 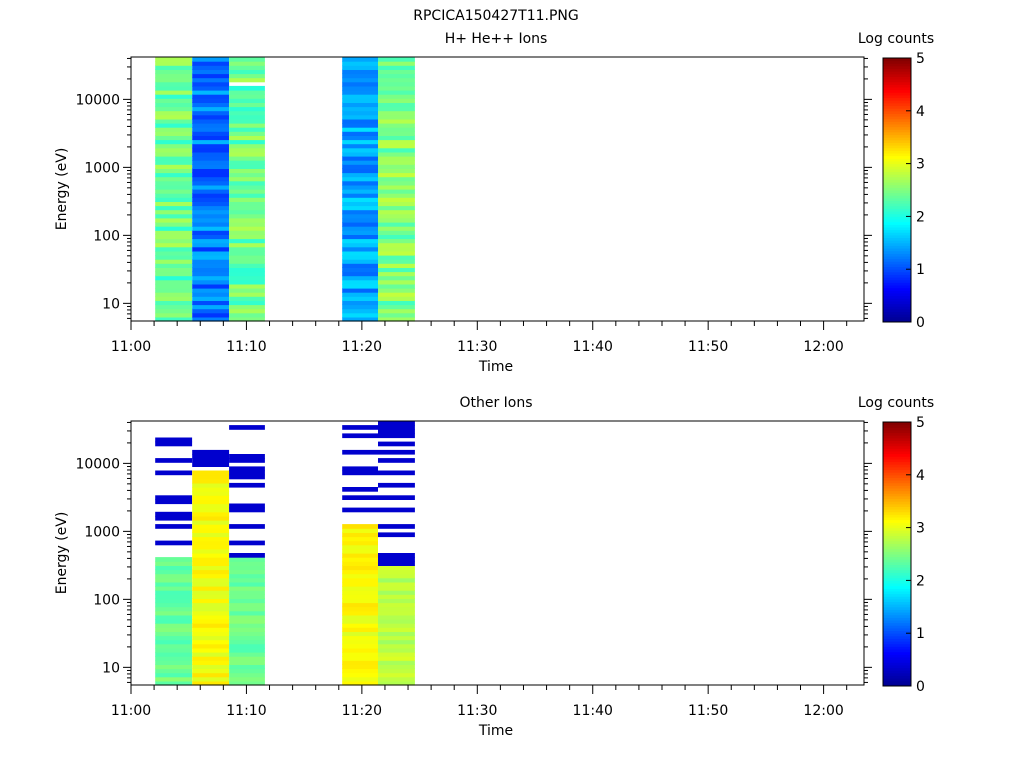 What do you see at coordinates (920, 270) in the screenshot?
I see `colorbar-tick-label: 1` at bounding box center [920, 270].